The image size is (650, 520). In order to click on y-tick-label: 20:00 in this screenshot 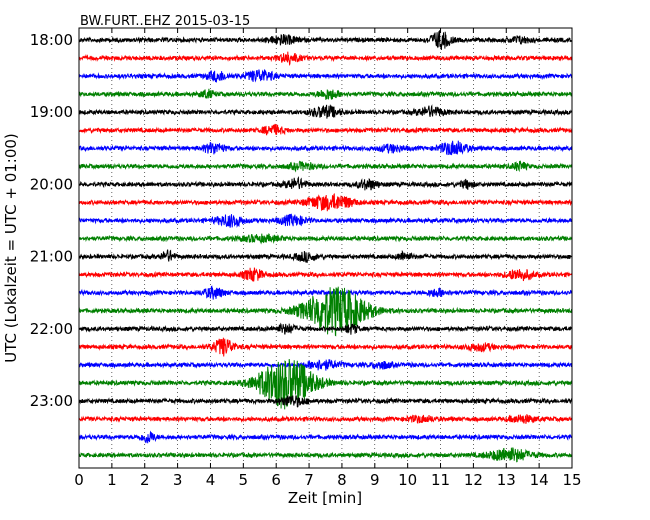, I will do `click(51, 184)`.